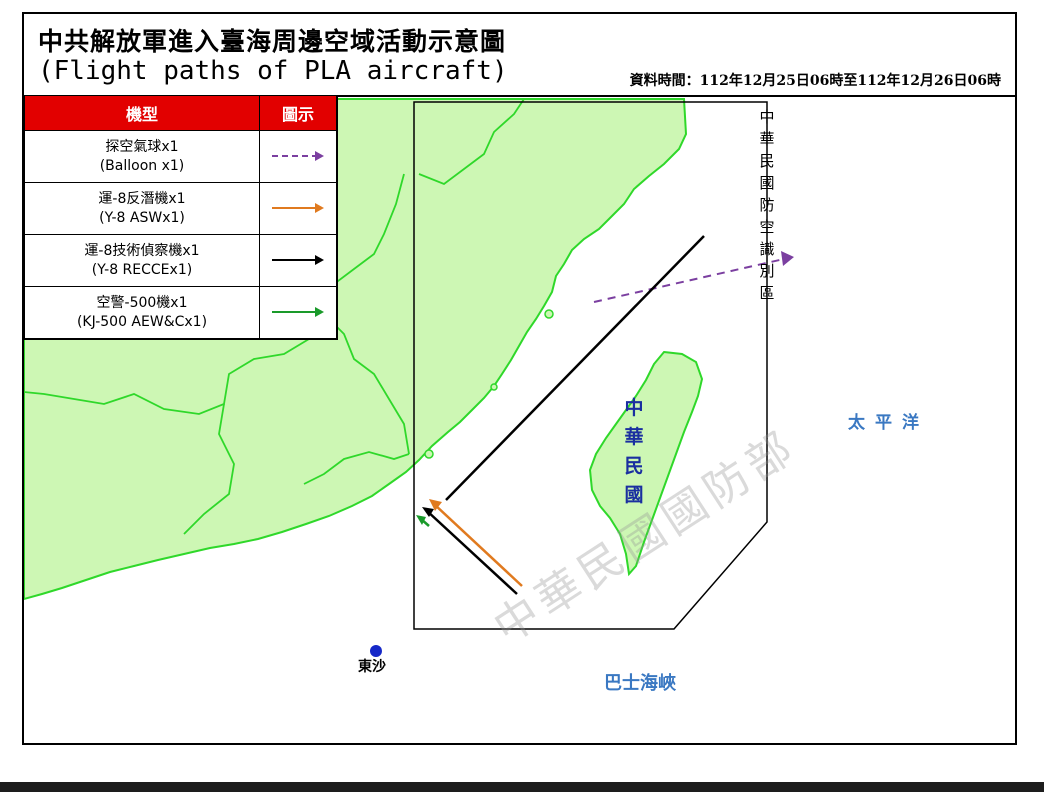  What do you see at coordinates (273, 71) in the screenshot?
I see `page-subtitle: (Flight paths of PLA aircraft)` at bounding box center [273, 71].